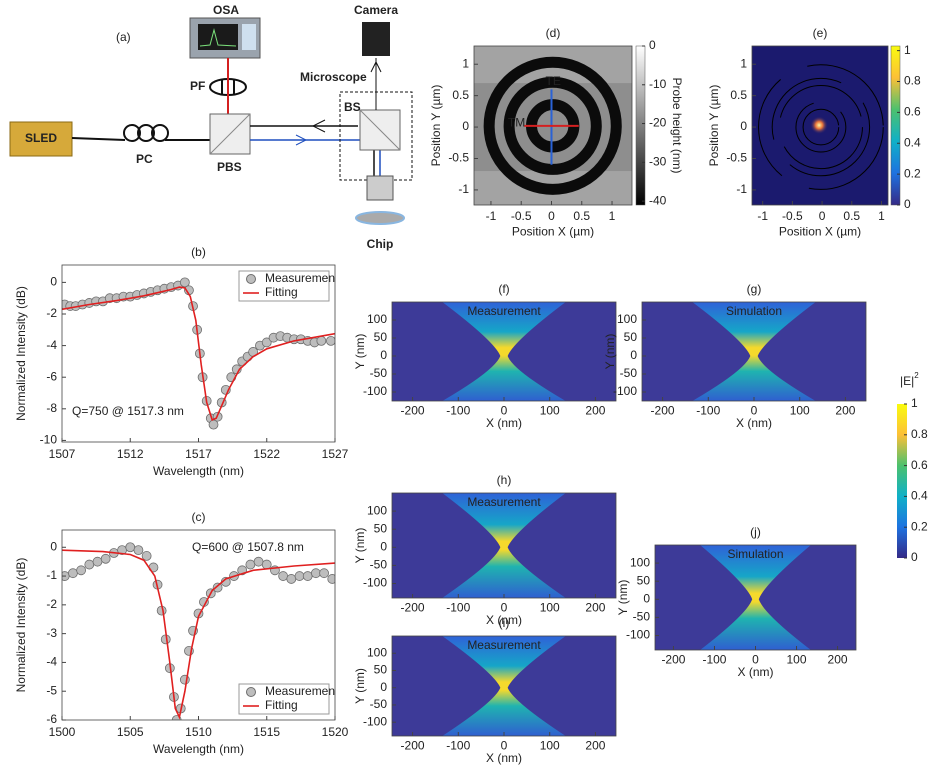 The height and width of the screenshot is (768, 932). I want to click on colorbar-label: |E|2, so click(909, 379).